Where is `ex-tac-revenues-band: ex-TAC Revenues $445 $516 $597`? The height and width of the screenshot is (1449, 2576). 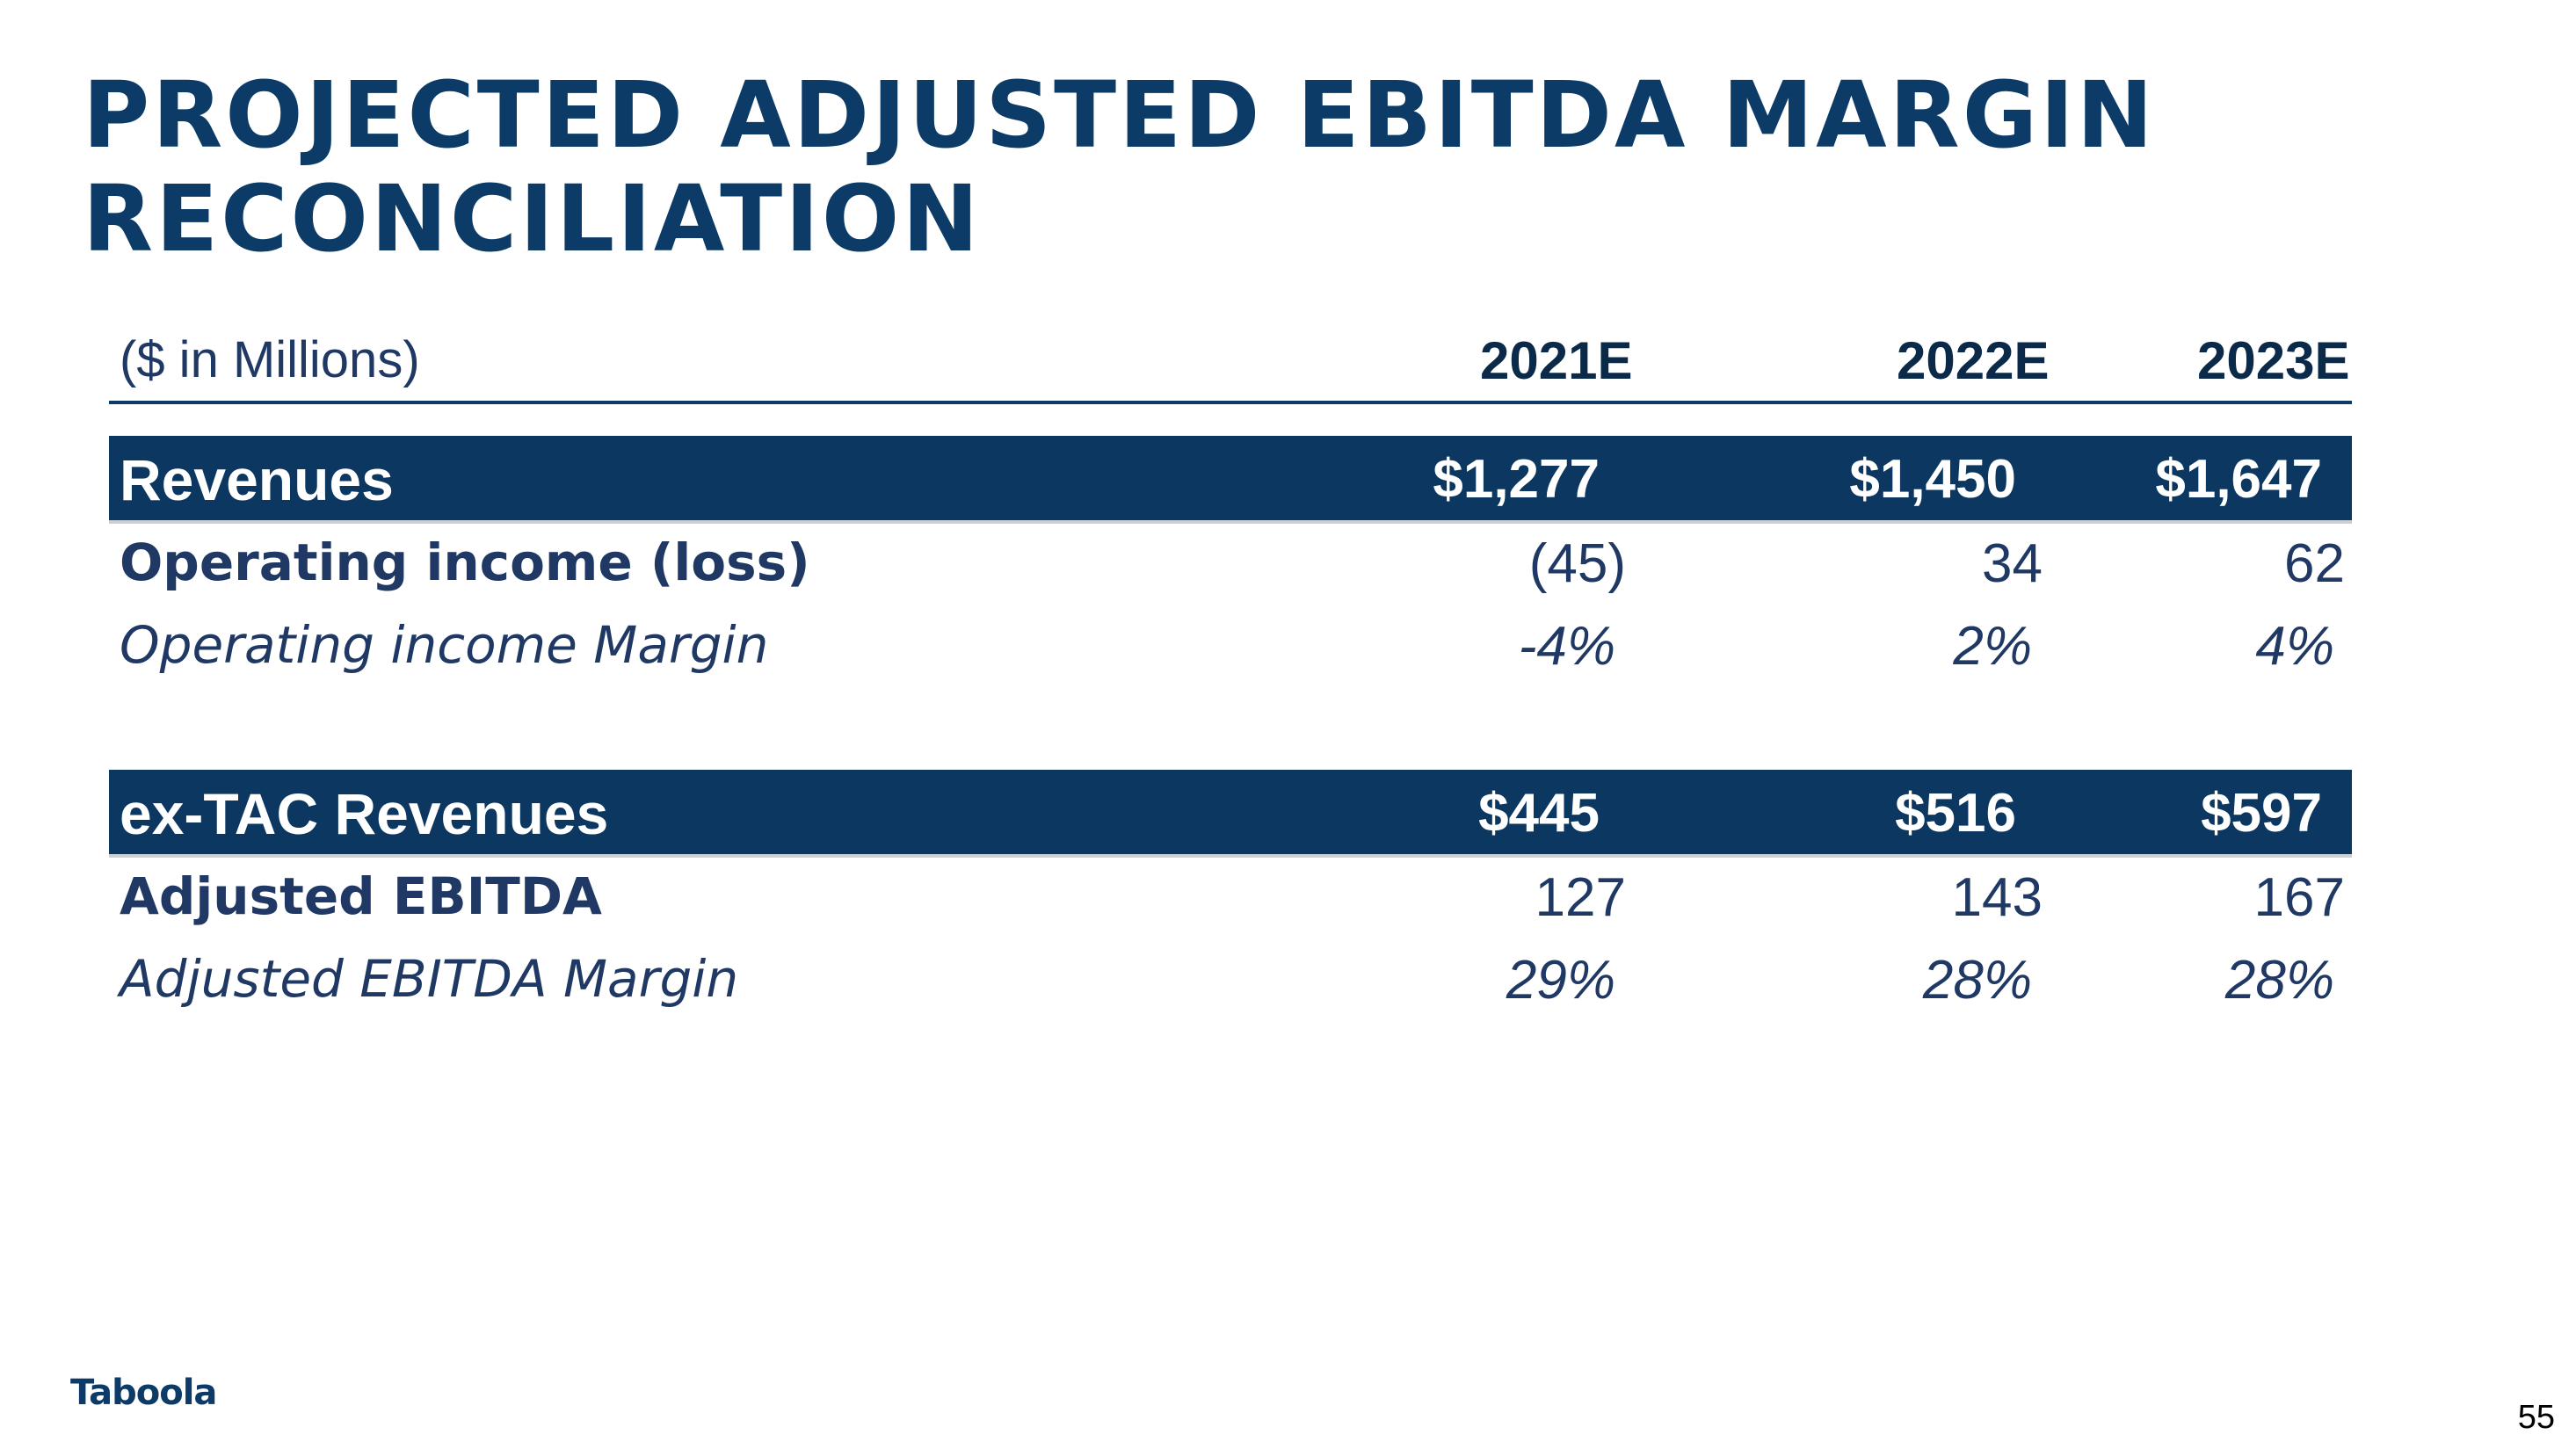 ex-tac-revenues-band: ex-TAC Revenues $445 $516 $597 is located at coordinates (1230, 812).